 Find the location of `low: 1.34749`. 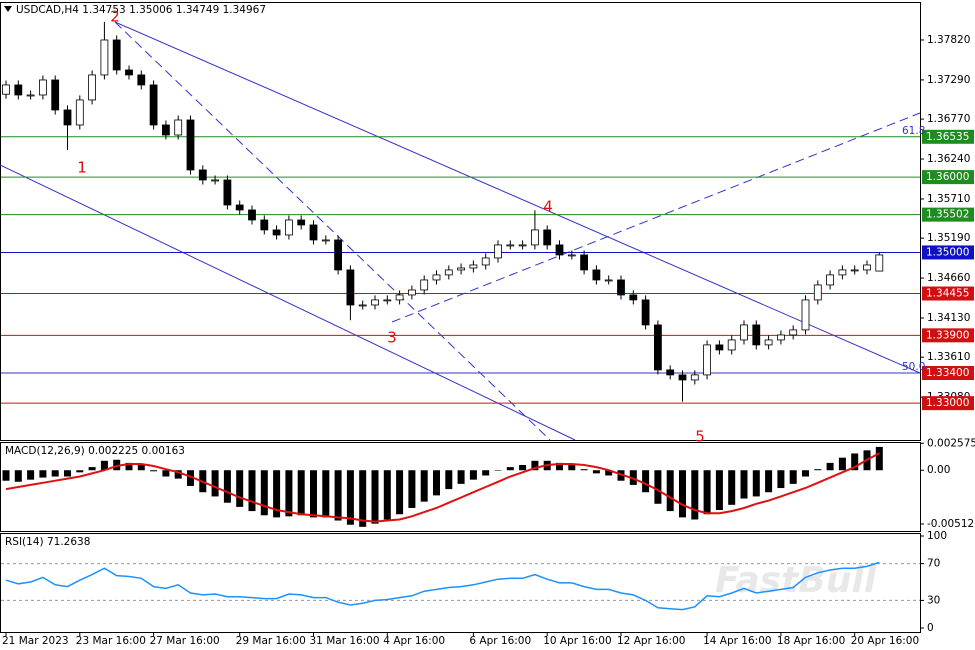

low: 1.34749 is located at coordinates (197, 10).